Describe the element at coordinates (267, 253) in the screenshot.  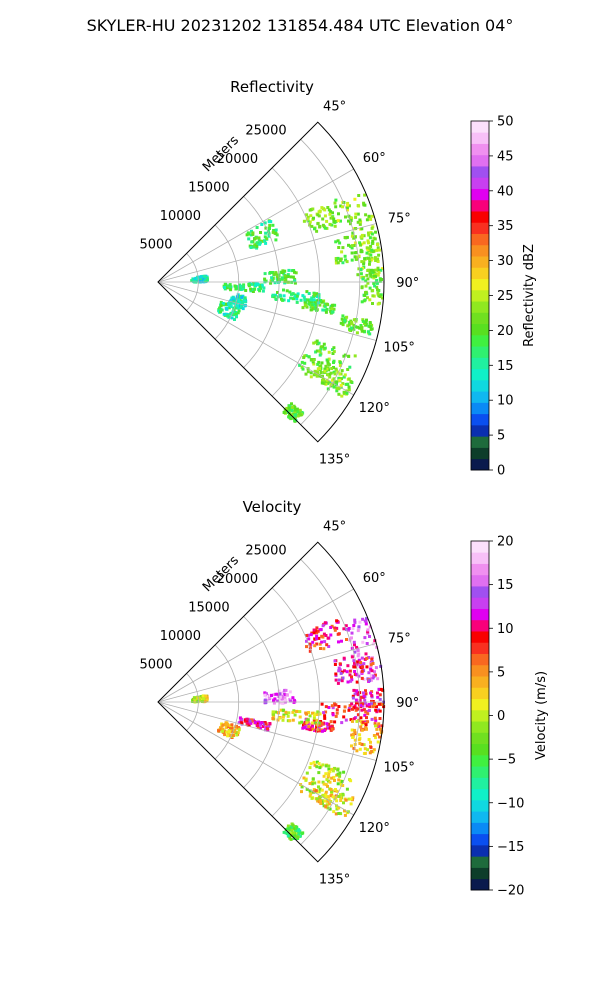
I see `reflectivity-azimuth-line` at that location.